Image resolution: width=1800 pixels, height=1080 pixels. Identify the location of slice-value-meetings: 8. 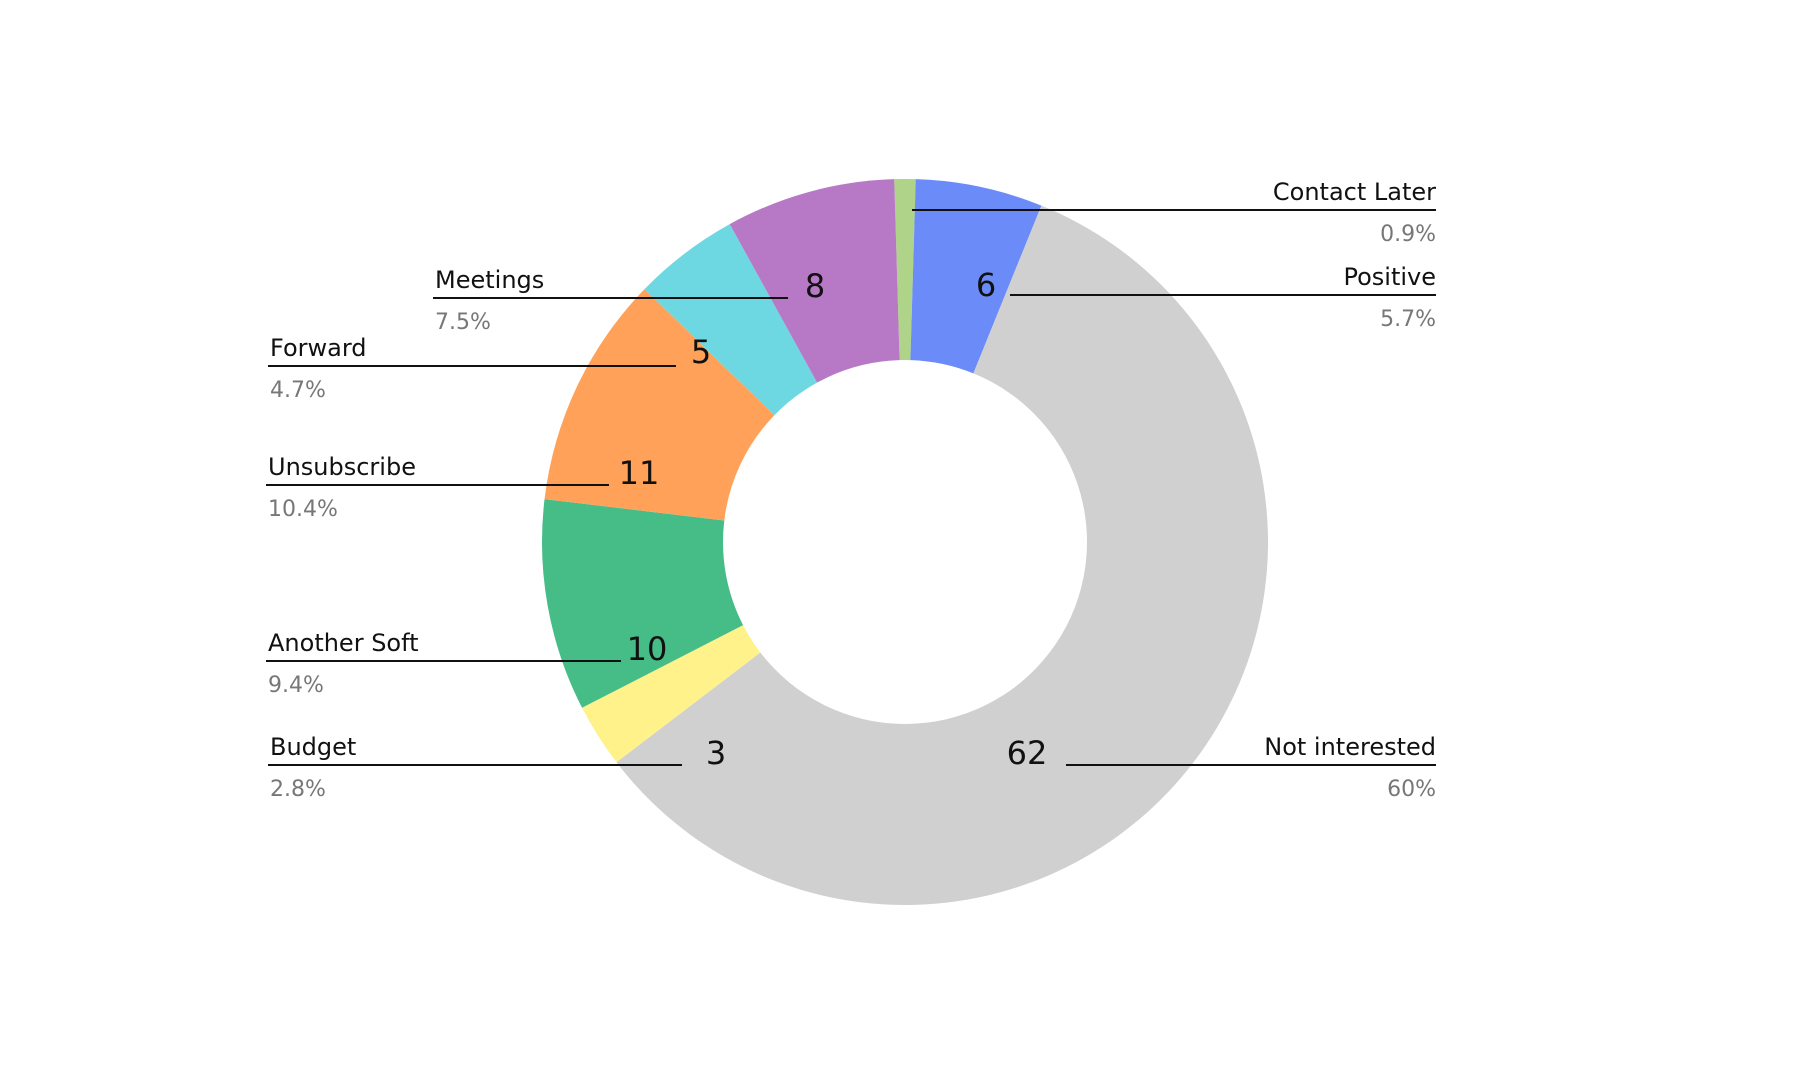
(815, 286).